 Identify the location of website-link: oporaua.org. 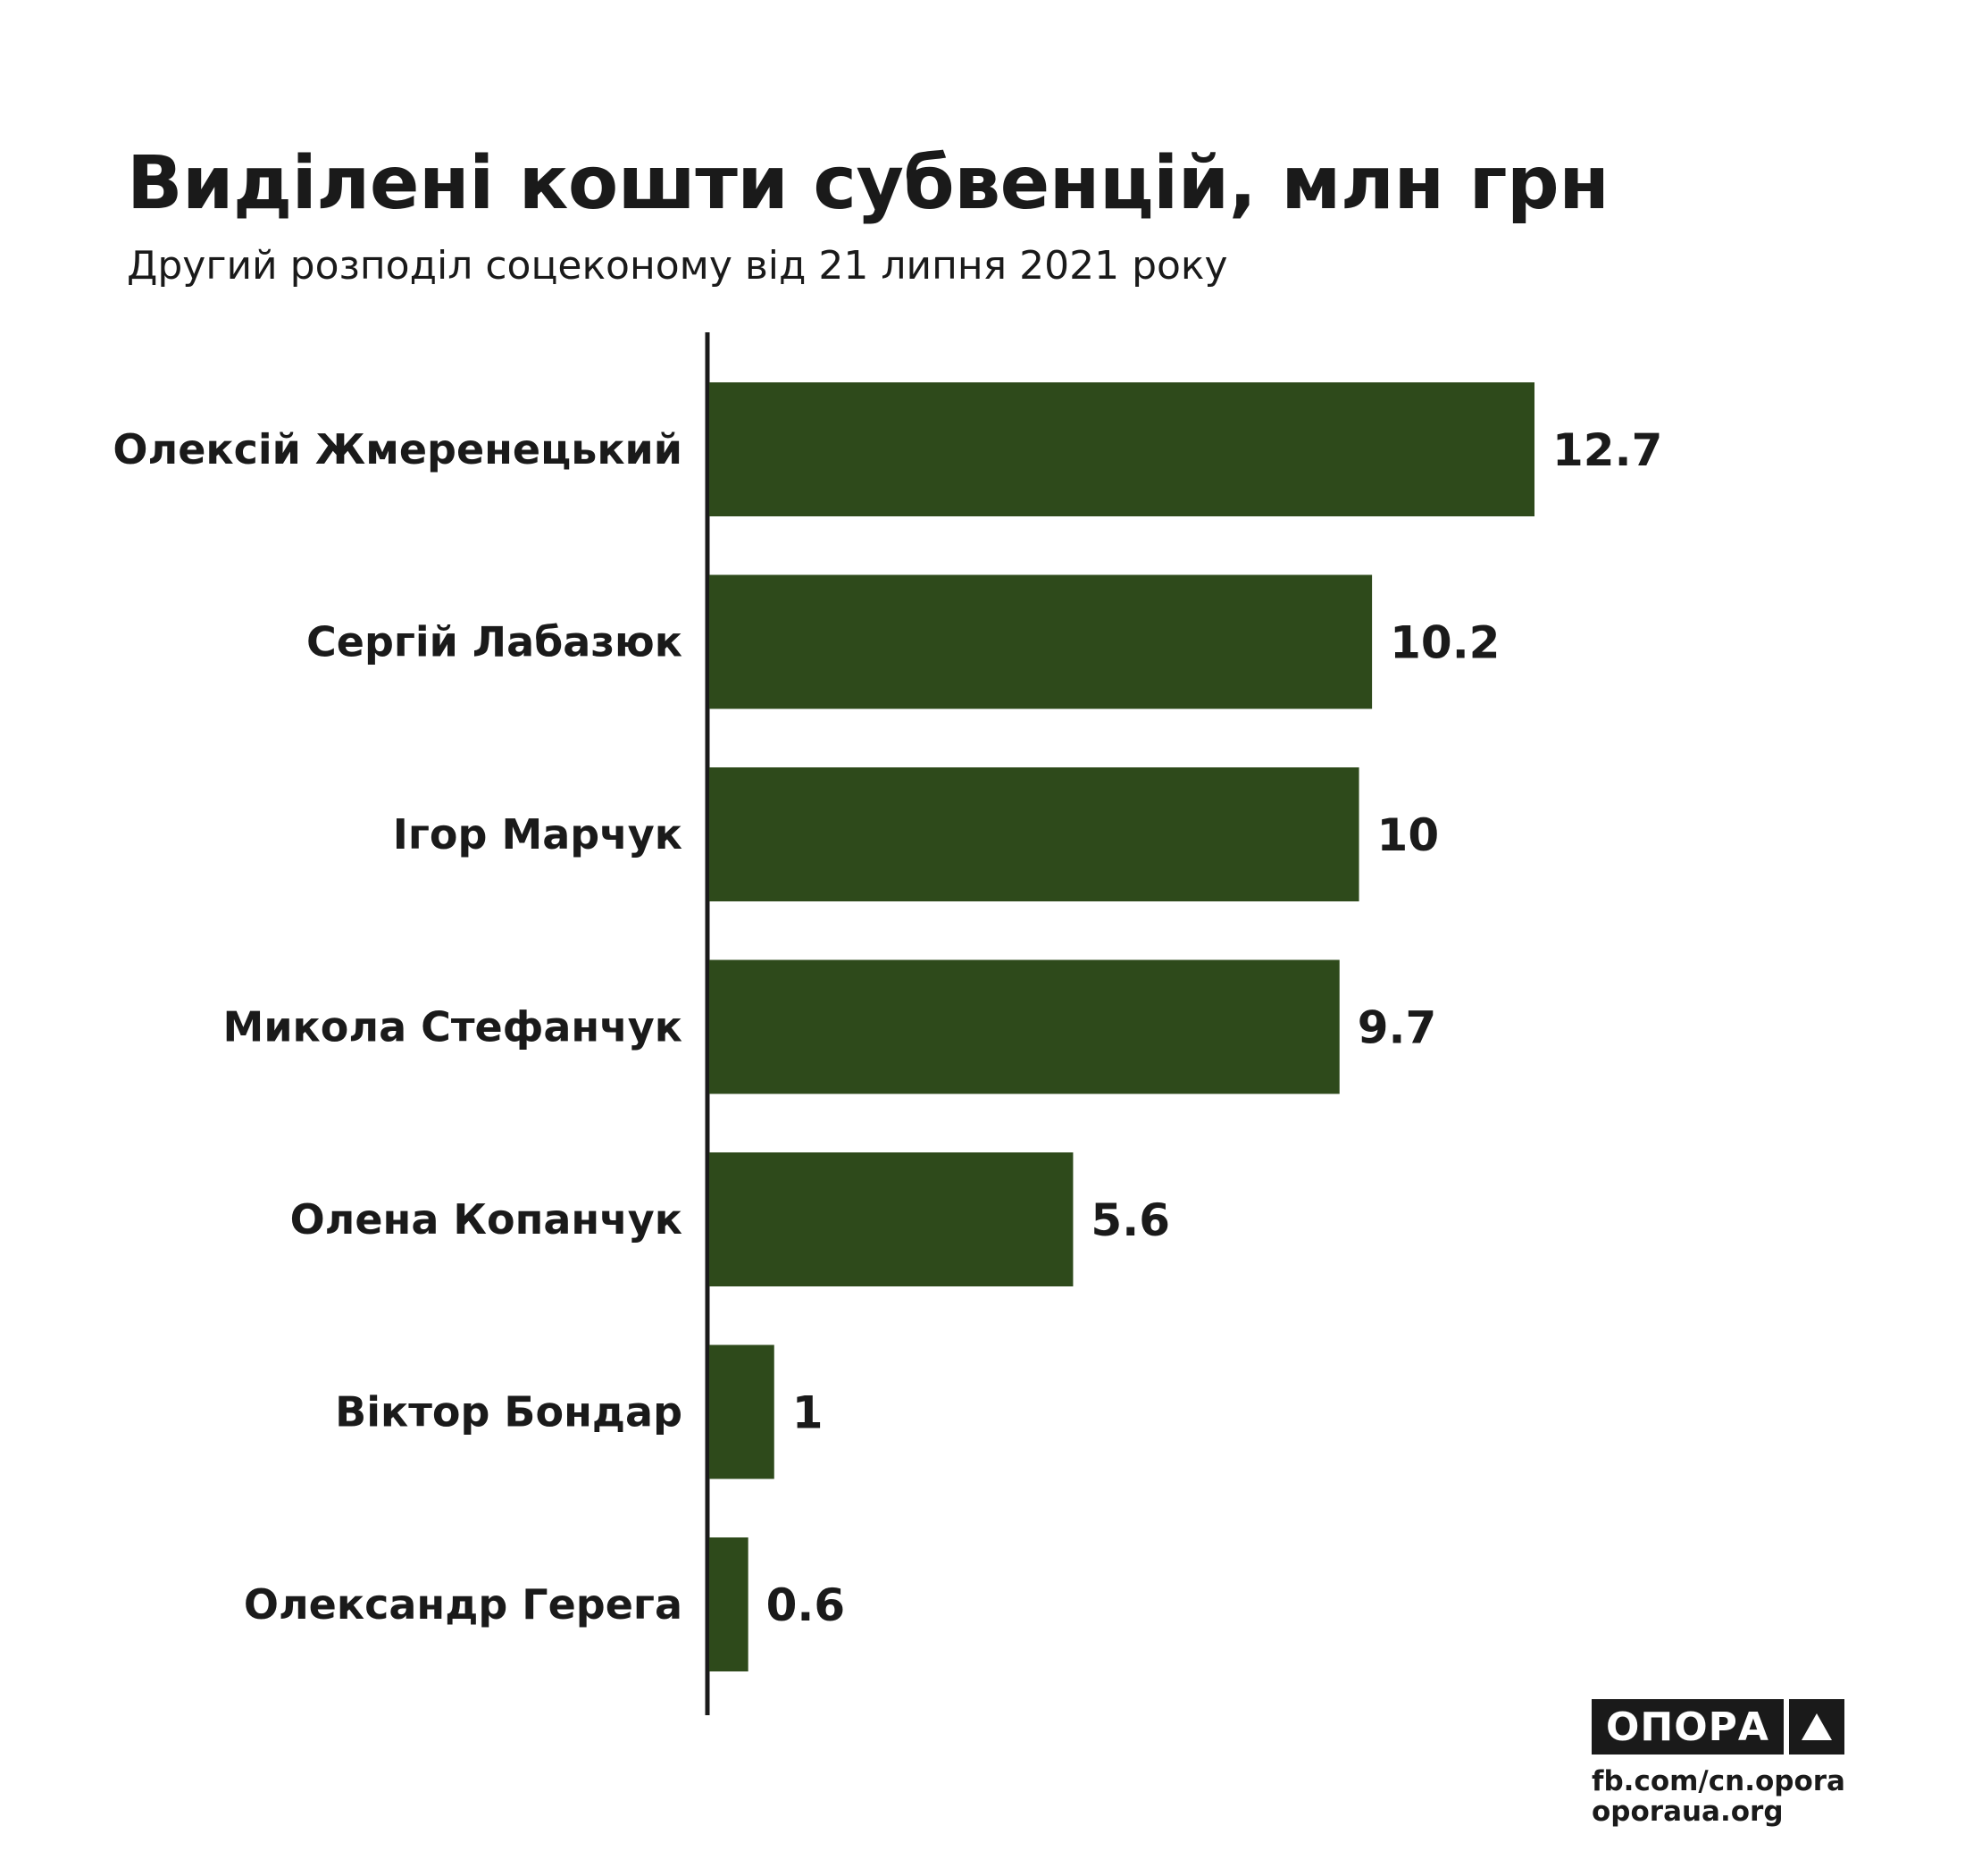
(1688, 1812).